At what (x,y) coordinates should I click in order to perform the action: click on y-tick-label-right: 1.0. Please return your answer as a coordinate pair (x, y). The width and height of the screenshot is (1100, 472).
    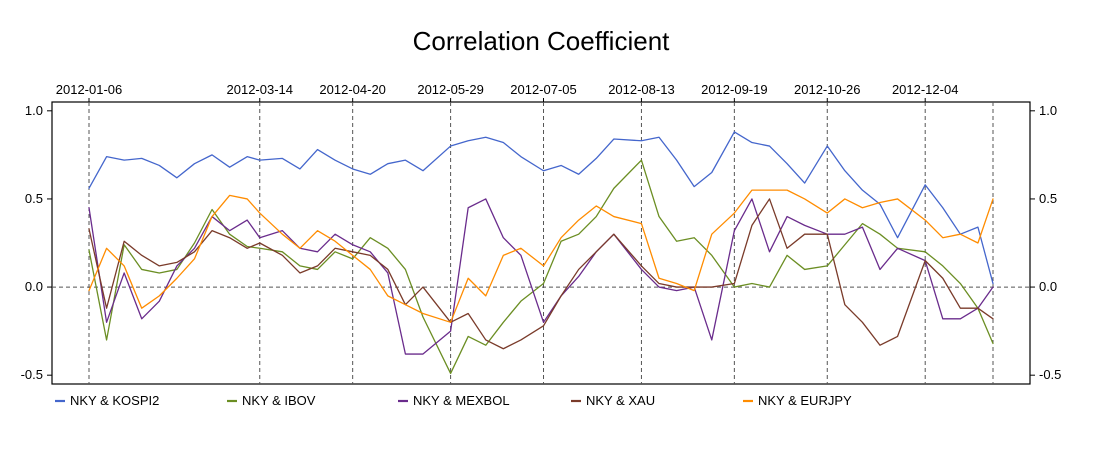
    Looking at the image, I should click on (1048, 110).